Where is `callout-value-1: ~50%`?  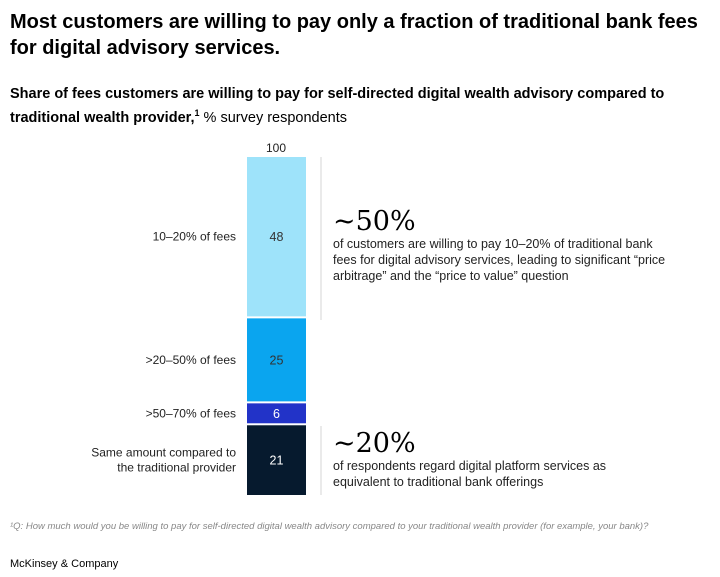
callout-value-1: ~50% is located at coordinates (374, 221).